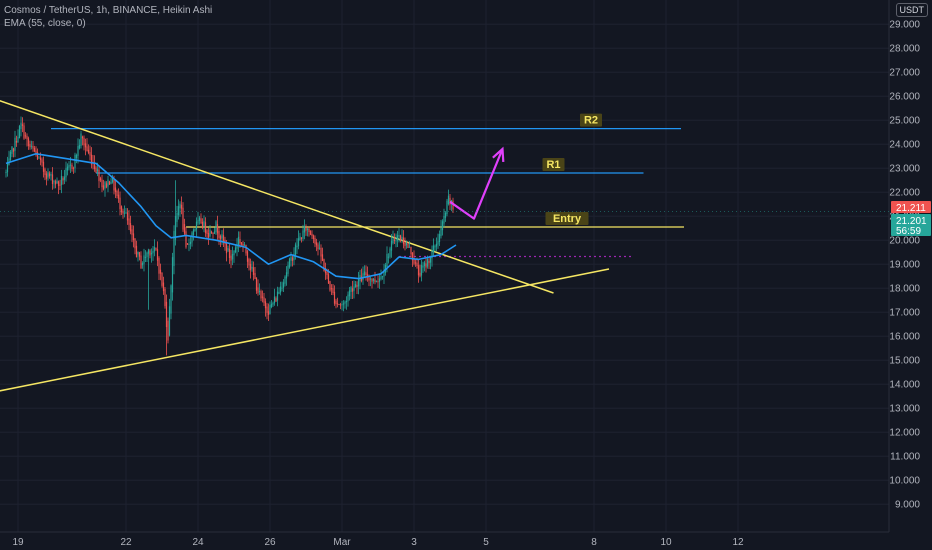 The image size is (932, 550). What do you see at coordinates (476, 184) in the screenshot?
I see `projection-arrow` at bounding box center [476, 184].